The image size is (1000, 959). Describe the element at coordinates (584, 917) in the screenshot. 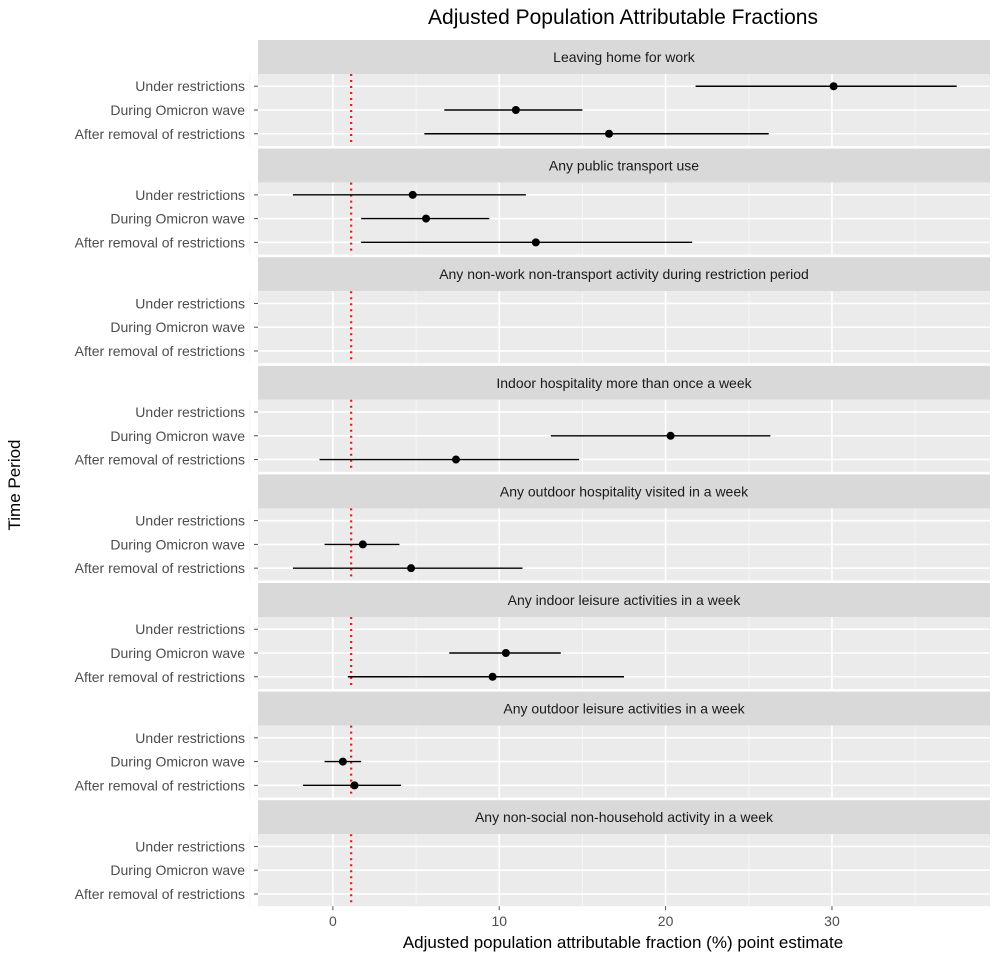

I see `x-axis: 0 10 20 30` at that location.